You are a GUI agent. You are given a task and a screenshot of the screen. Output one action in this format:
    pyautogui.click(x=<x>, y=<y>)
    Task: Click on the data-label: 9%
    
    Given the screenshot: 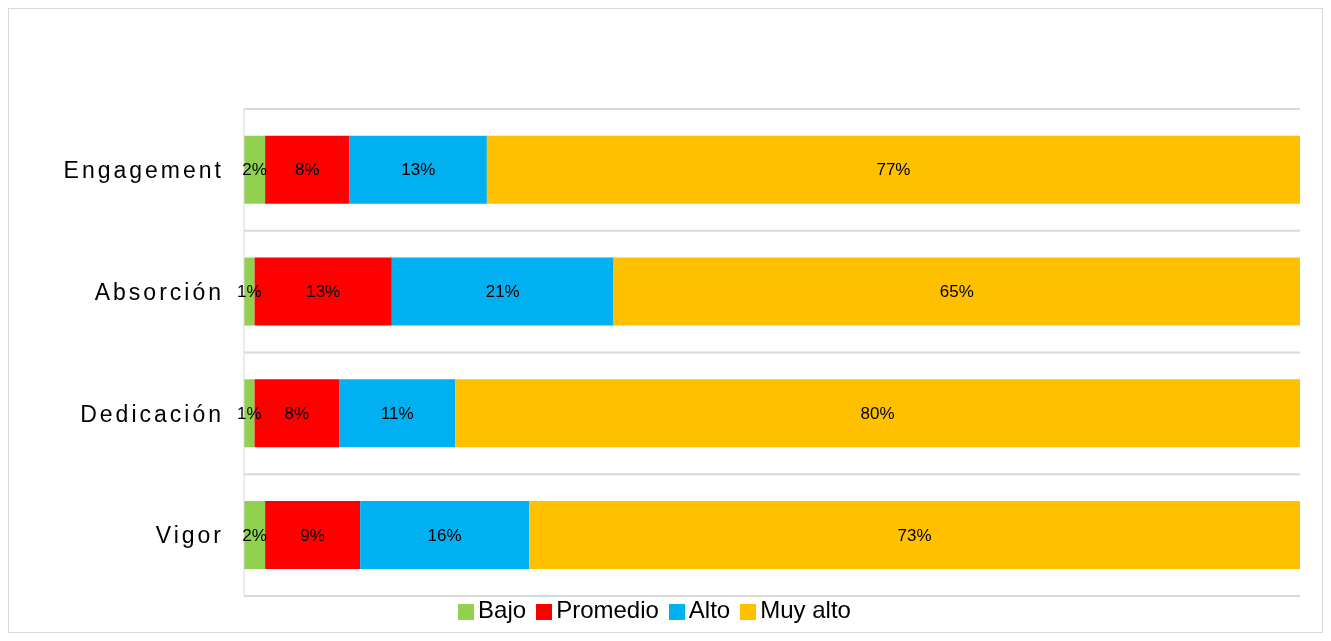 What is the action you would take?
    pyautogui.click(x=312, y=535)
    